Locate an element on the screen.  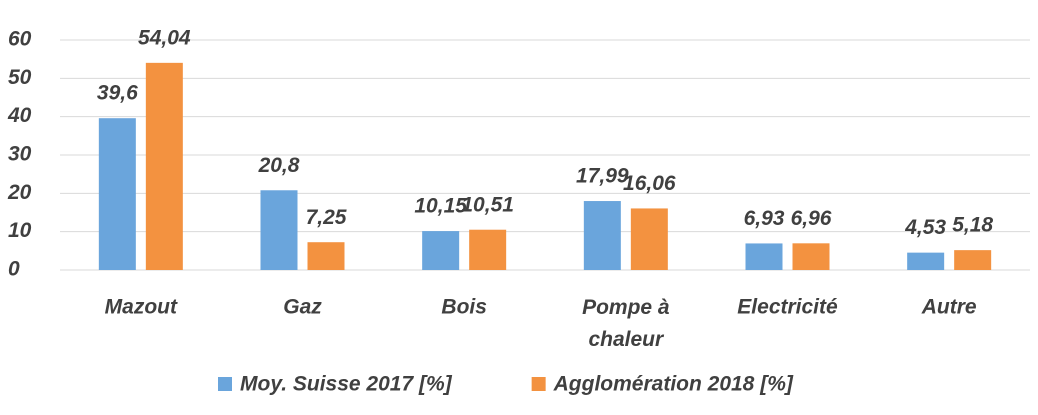
y-tick-label: 40 is located at coordinates (19, 115).